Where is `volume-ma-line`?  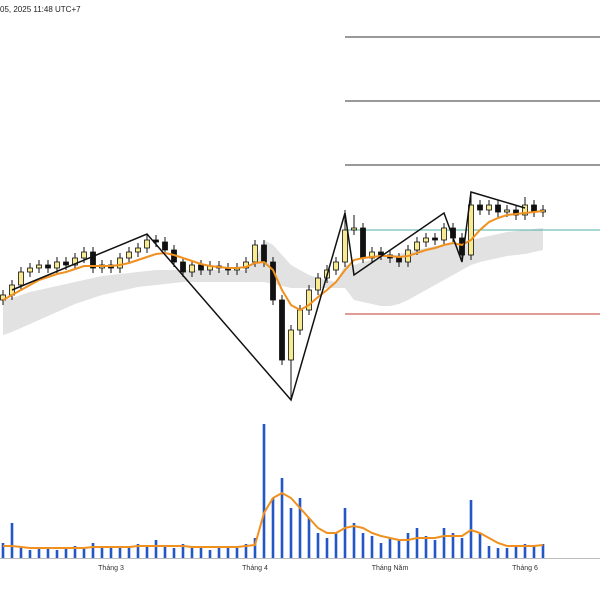
volume-ma-line is located at coordinates (273, 520).